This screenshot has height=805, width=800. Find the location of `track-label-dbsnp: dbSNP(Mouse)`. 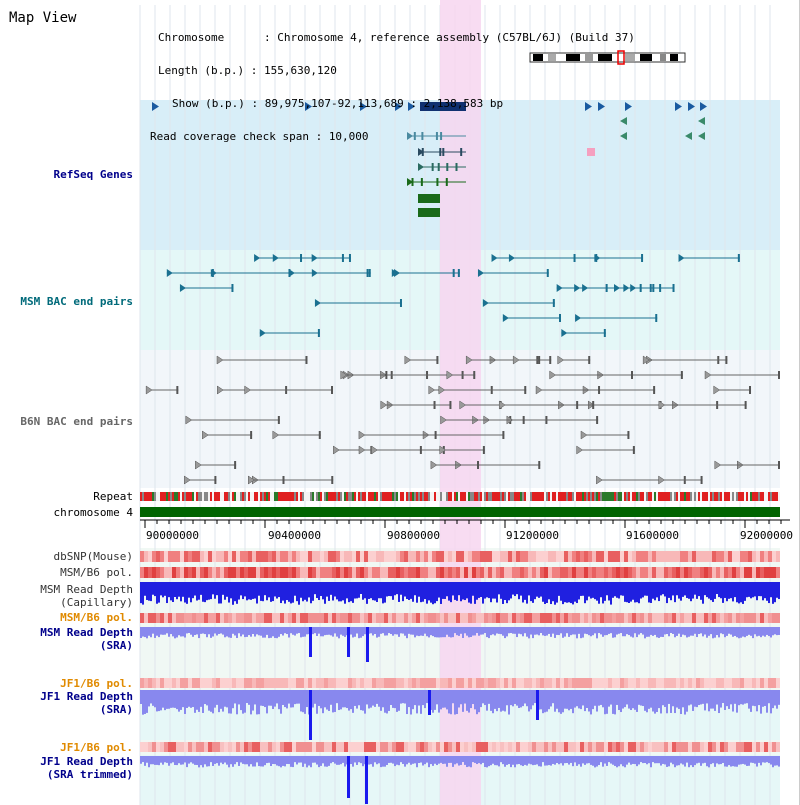

track-label-dbsnp: dbSNP(Mouse) is located at coordinates (93, 556).